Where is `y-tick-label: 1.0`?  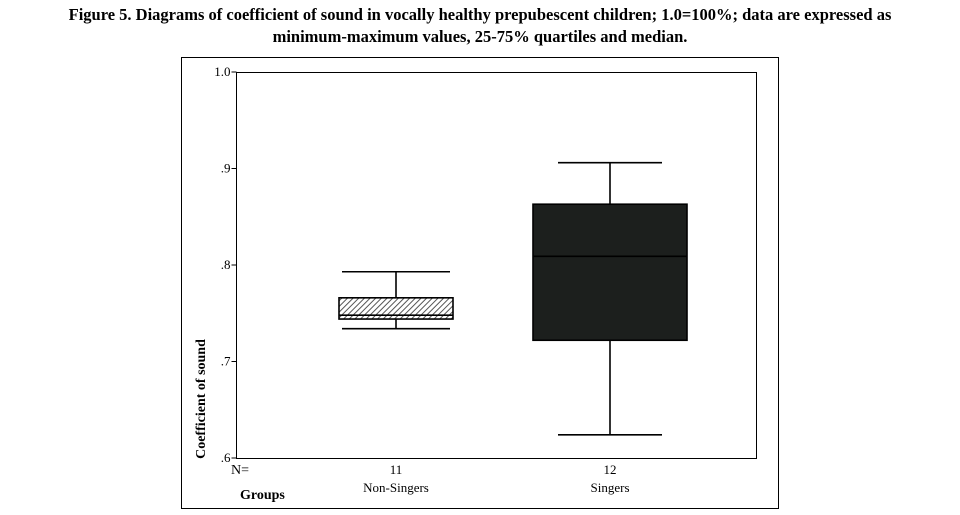 y-tick-label: 1.0 is located at coordinates (222, 71).